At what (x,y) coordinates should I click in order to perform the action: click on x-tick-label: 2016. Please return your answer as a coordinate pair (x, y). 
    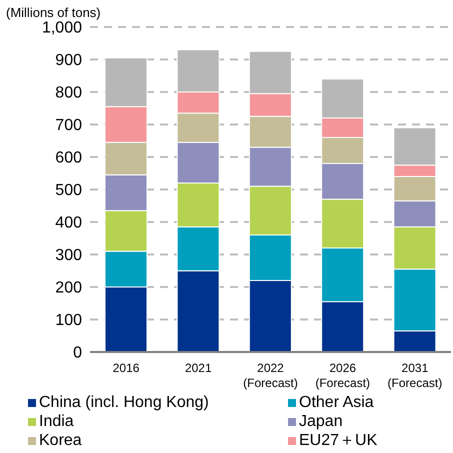
    Looking at the image, I should click on (126, 368).